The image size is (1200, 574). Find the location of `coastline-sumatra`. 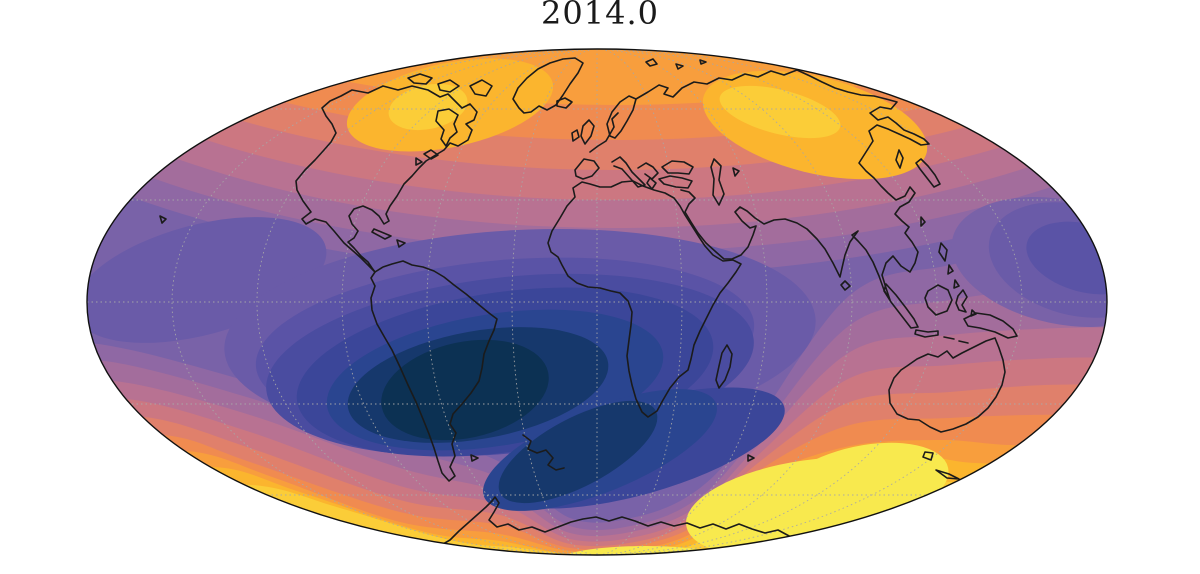

coastline-sumatra is located at coordinates (901, 306).